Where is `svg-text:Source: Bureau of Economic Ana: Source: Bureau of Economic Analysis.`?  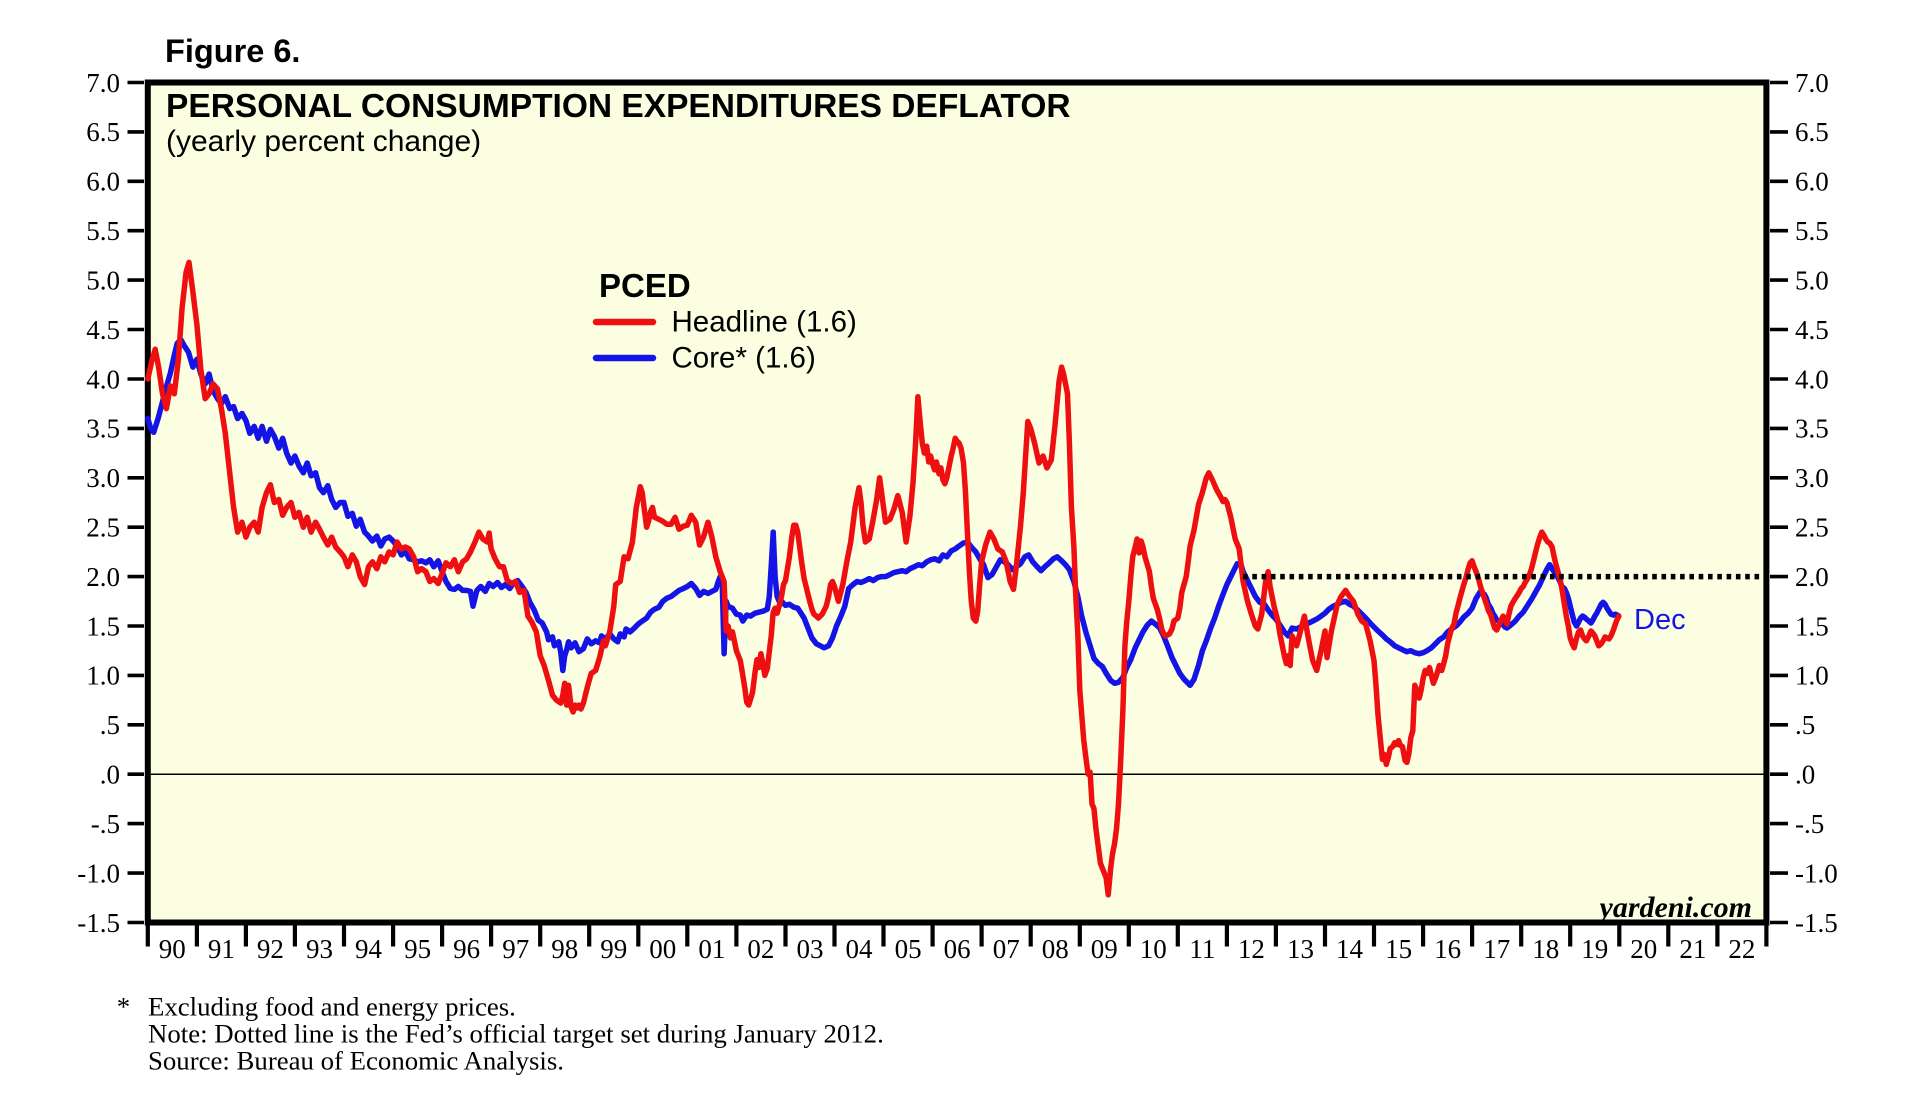 svg-text:Source: Bureau of Economic Ana: Source: Bureau of Economic Analysis. is located at coordinates (356, 1061).